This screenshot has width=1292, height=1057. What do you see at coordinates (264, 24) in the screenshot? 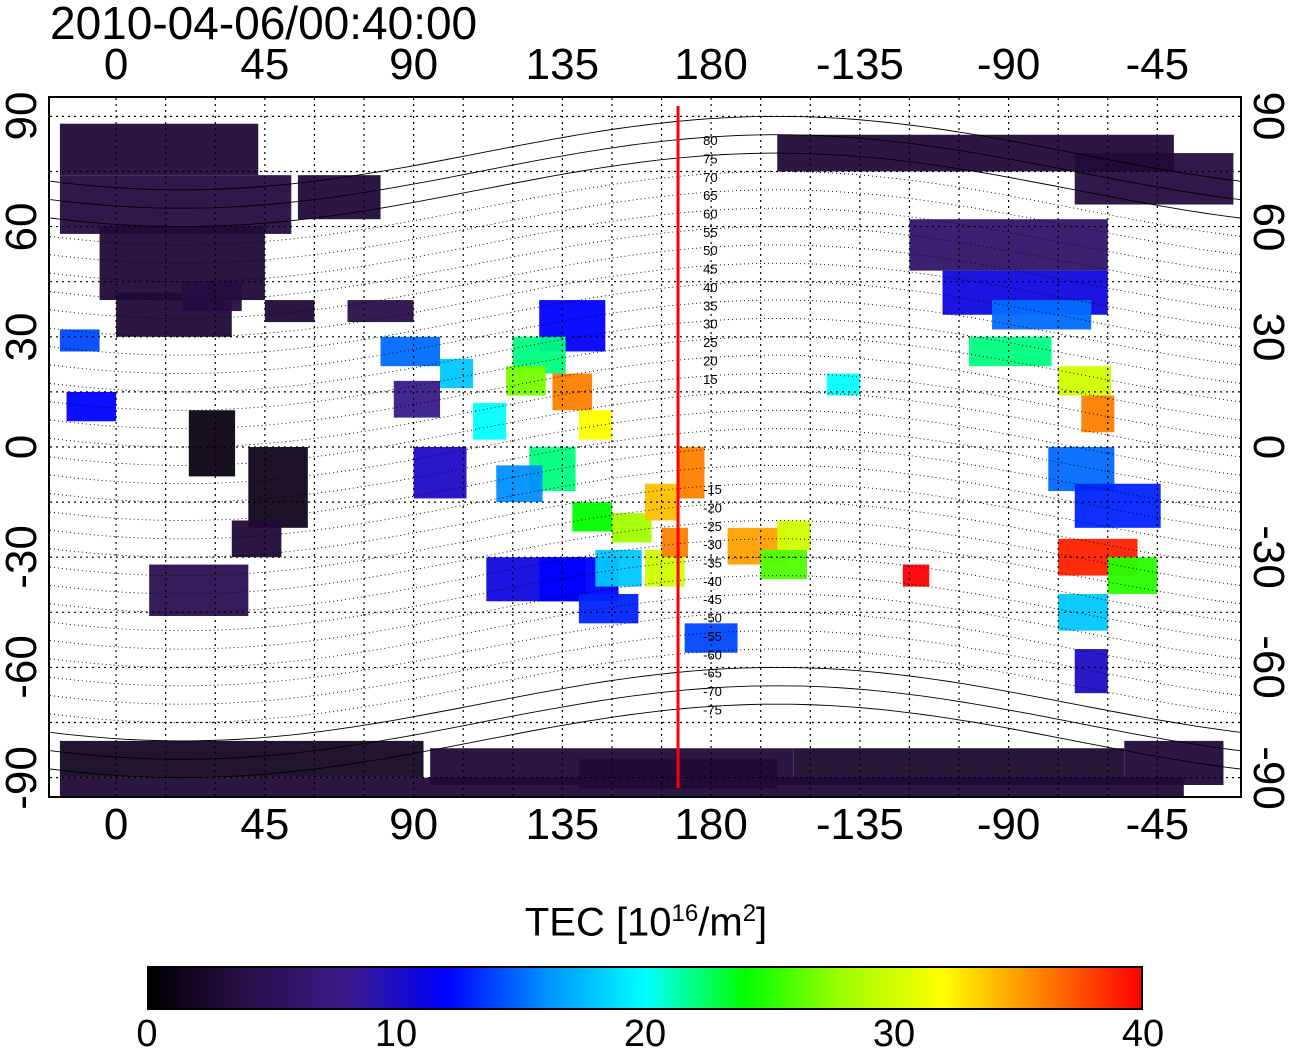
I see `map-timestamp: 2010-04-06/00:40:00` at bounding box center [264, 24].